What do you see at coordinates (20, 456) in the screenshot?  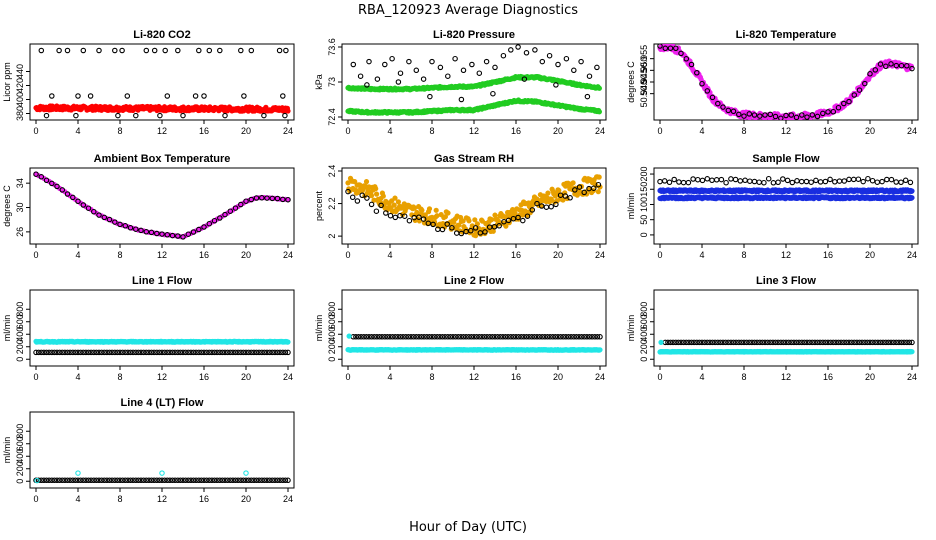 I see `y-tick-label: 400` at bounding box center [20, 456].